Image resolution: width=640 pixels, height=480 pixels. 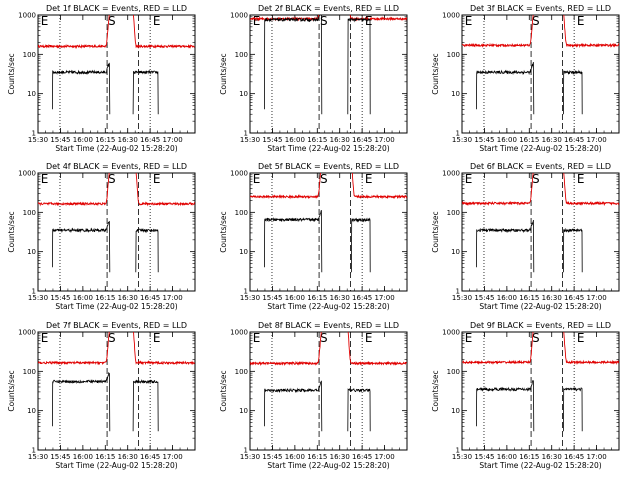 What do you see at coordinates (328, 166) in the screenshot?
I see `panel-title: Det 5f BLACK = Events, RED = LLD` at bounding box center [328, 166].